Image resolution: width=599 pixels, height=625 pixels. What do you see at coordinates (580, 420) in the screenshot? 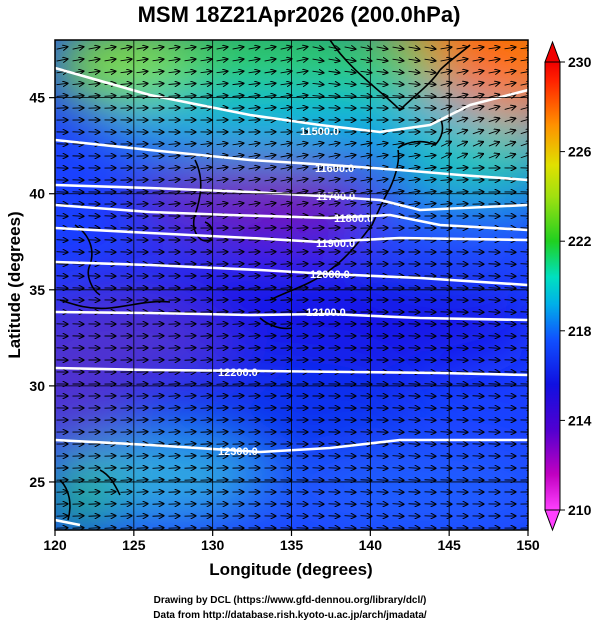
I see `colorbar-tick-label: 214` at bounding box center [580, 420].